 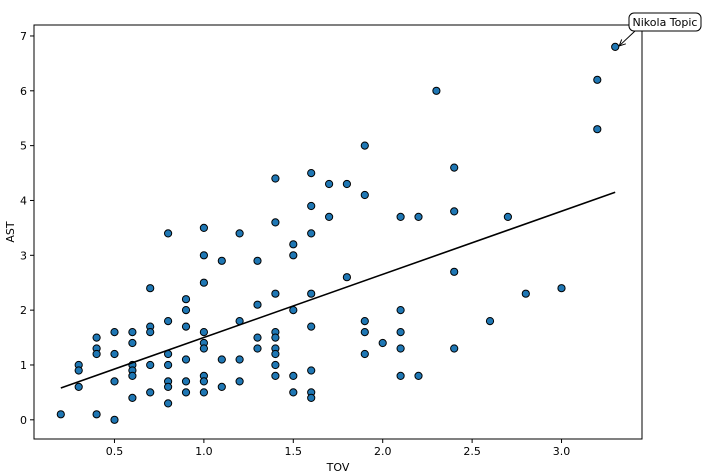 I want to click on y-tick-label: 5, so click(x=23, y=146).